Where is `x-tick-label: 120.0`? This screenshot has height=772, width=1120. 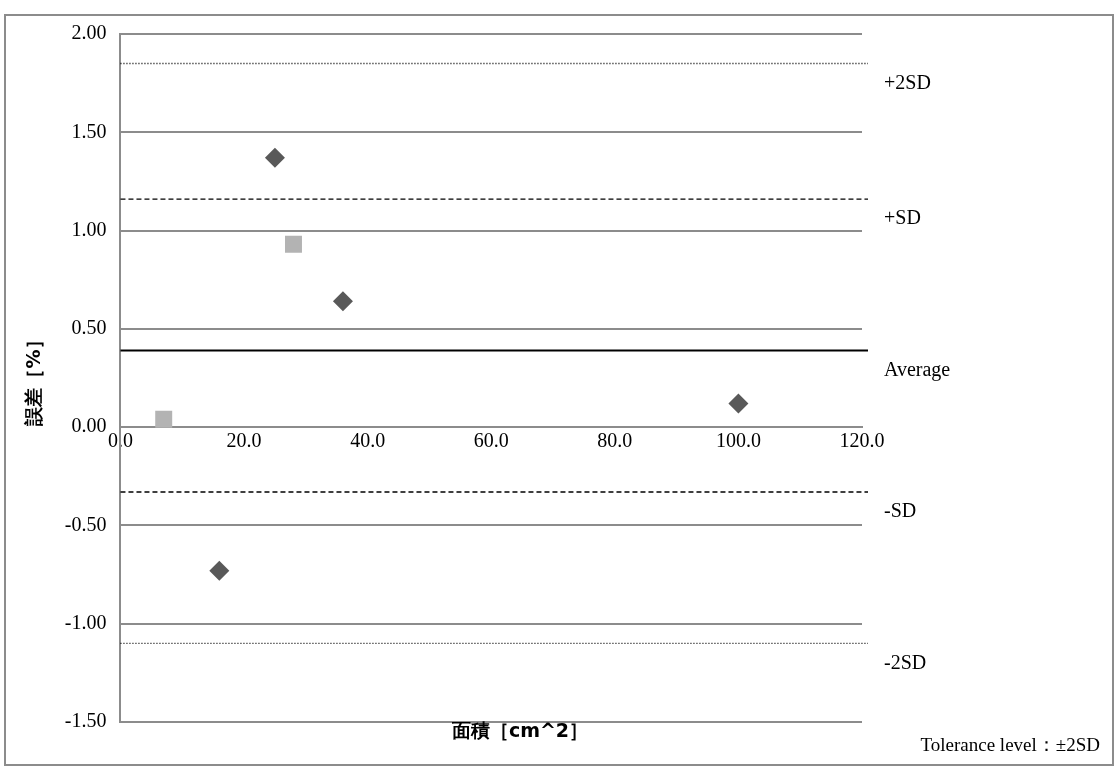 x-tick-label: 120.0 is located at coordinates (862, 440).